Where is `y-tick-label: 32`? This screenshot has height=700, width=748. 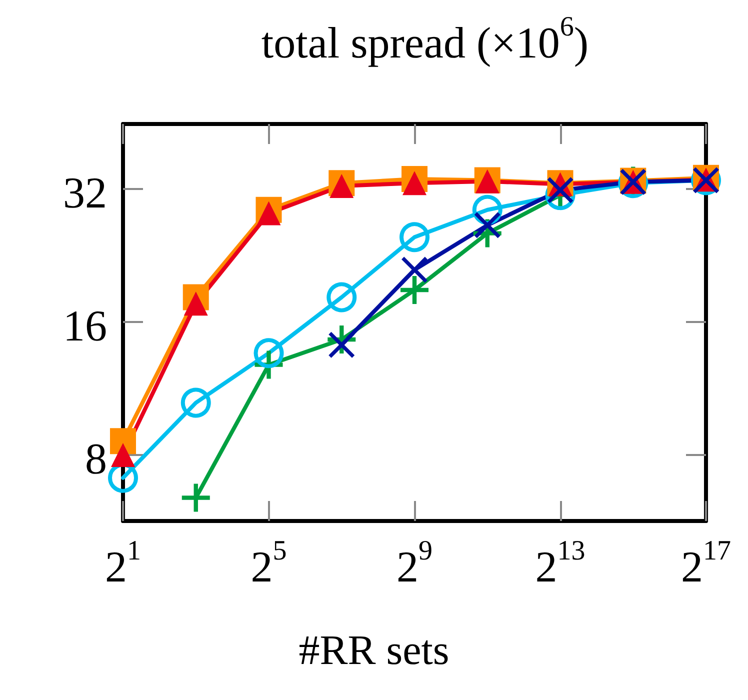
y-tick-label: 32 is located at coordinates (85, 193).